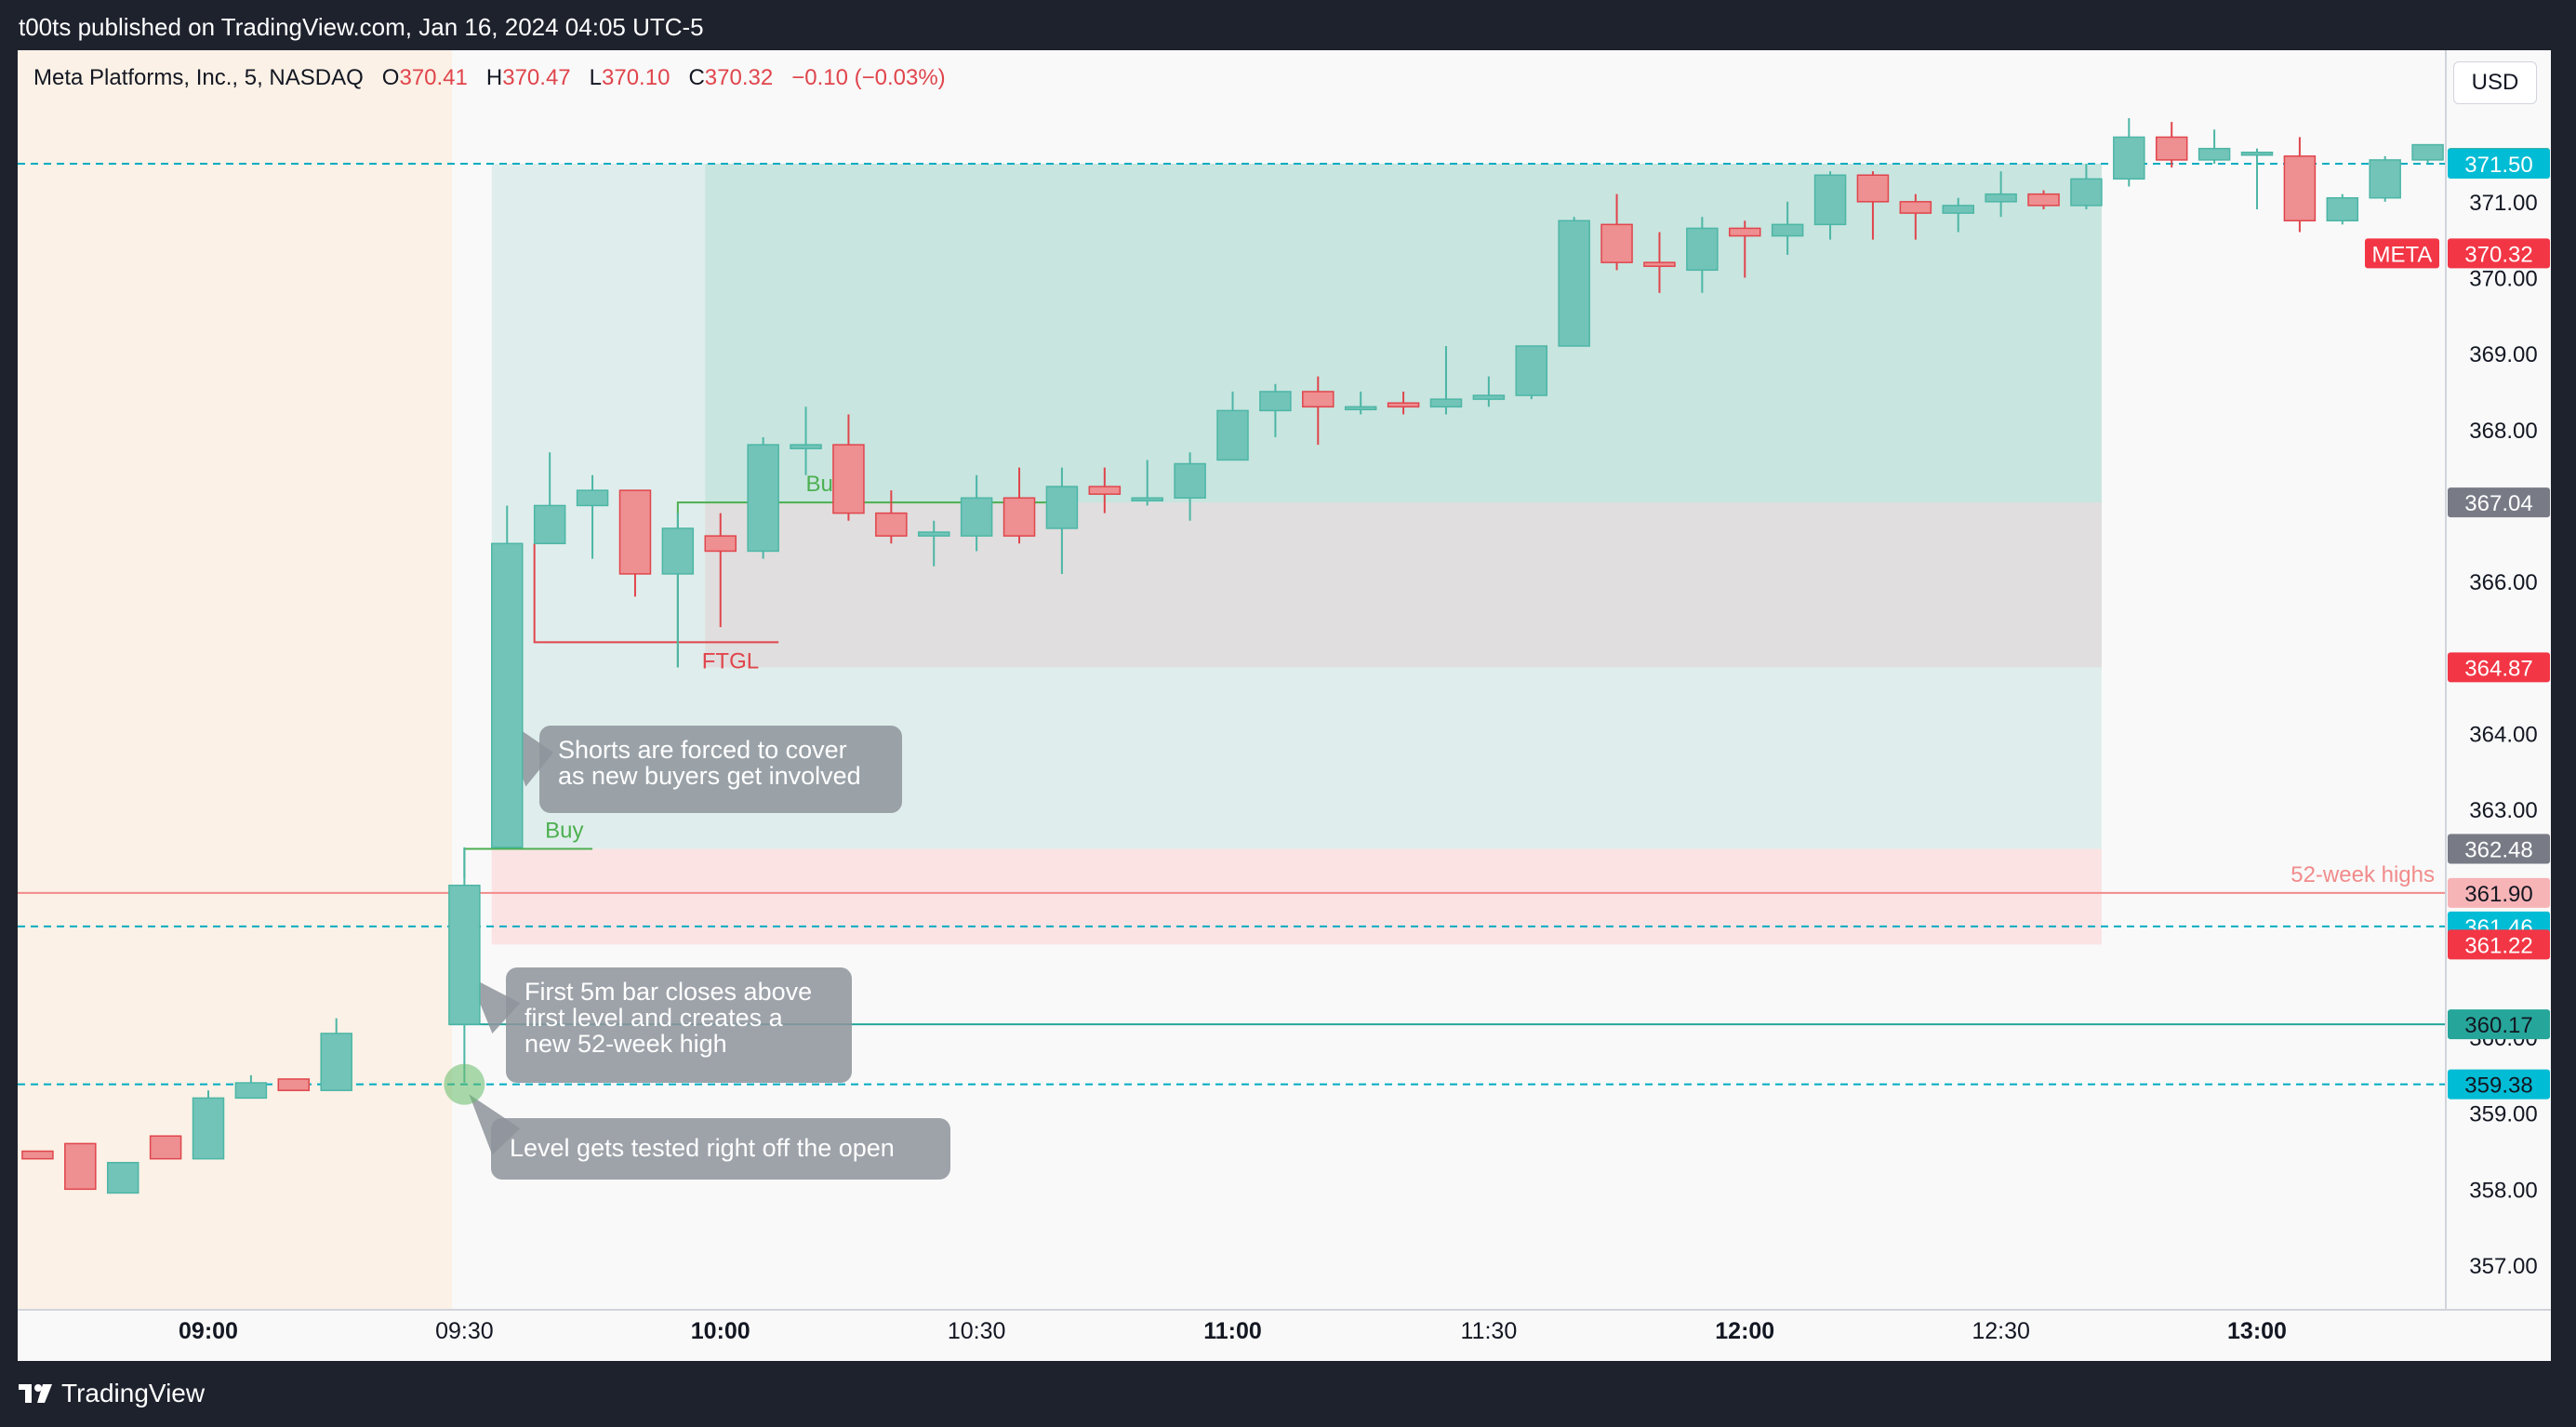  What do you see at coordinates (668, 992) in the screenshot?
I see `callout-line: First 5m bar closes above` at bounding box center [668, 992].